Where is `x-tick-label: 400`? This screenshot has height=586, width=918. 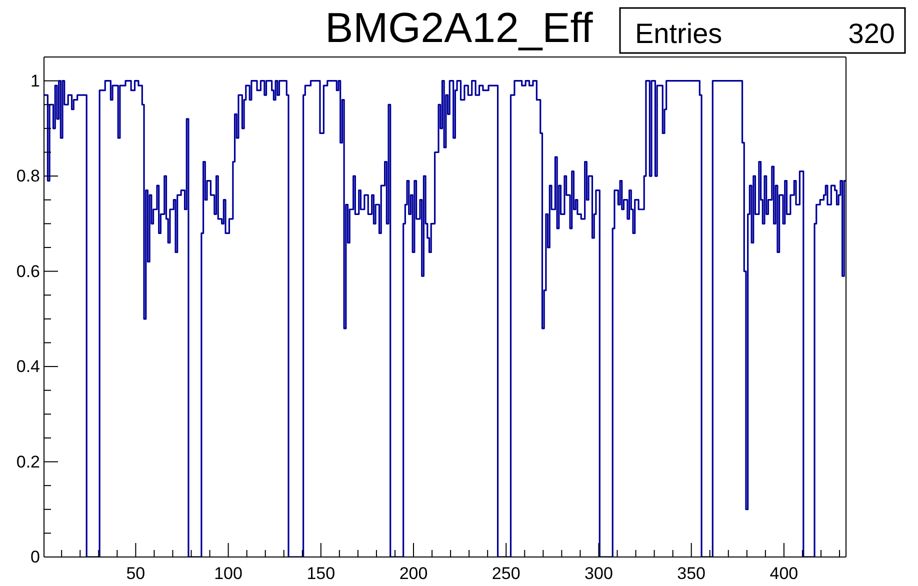 x-tick-label: 400 is located at coordinates (784, 573).